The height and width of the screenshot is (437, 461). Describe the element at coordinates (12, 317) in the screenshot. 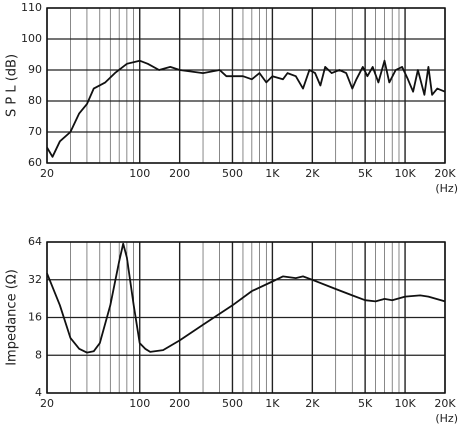

I see `y-axis-label: Impedance (Ω)` at that location.